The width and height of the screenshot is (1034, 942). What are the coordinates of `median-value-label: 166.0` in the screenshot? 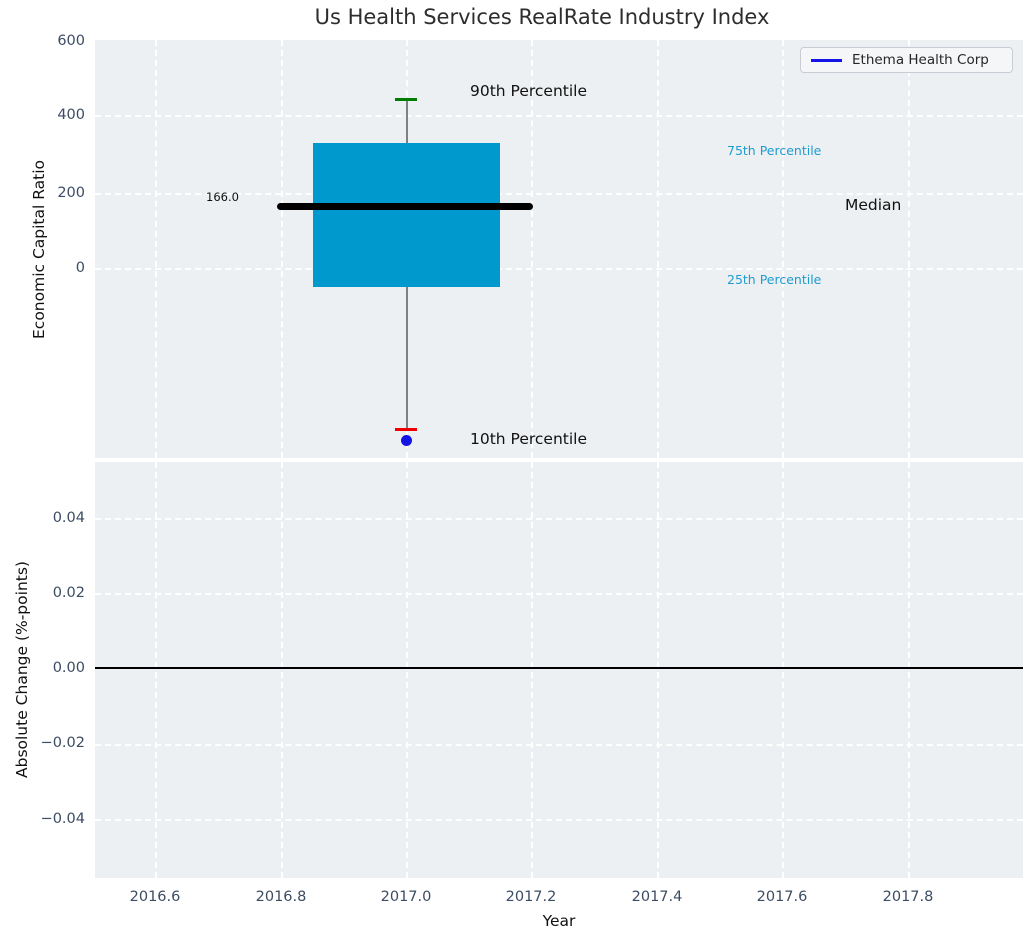 It's located at (222, 197).